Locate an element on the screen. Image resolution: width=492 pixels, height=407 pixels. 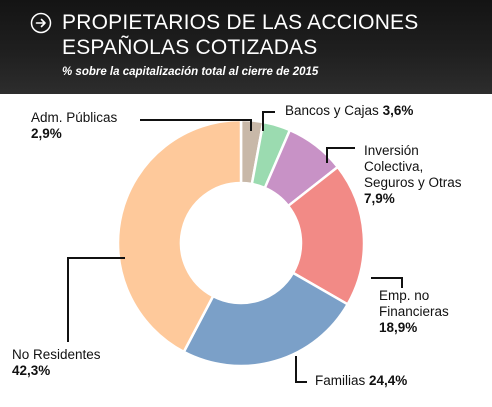
label-familias-name: Familias is located at coordinates (340, 380).